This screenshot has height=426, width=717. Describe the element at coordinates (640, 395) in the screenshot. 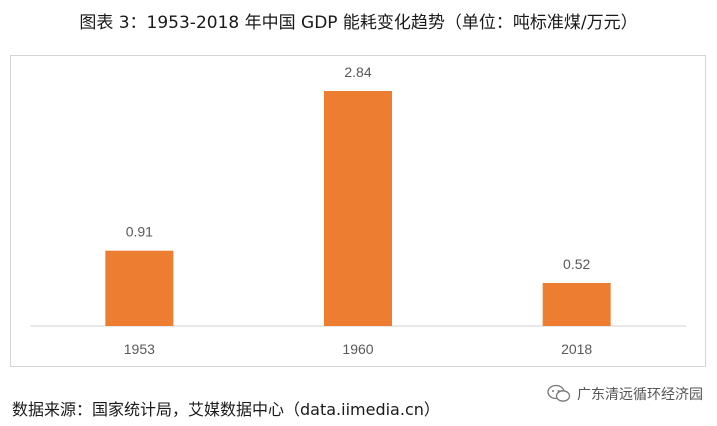

I see `watermark-text: 广东清远循环经济园` at that location.